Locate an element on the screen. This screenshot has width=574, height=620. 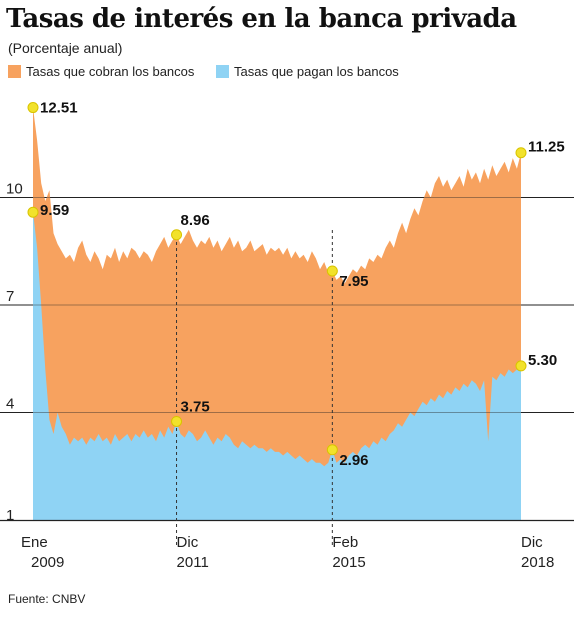
x-tick-label-2-line2: 2015 is located at coordinates (348, 562).